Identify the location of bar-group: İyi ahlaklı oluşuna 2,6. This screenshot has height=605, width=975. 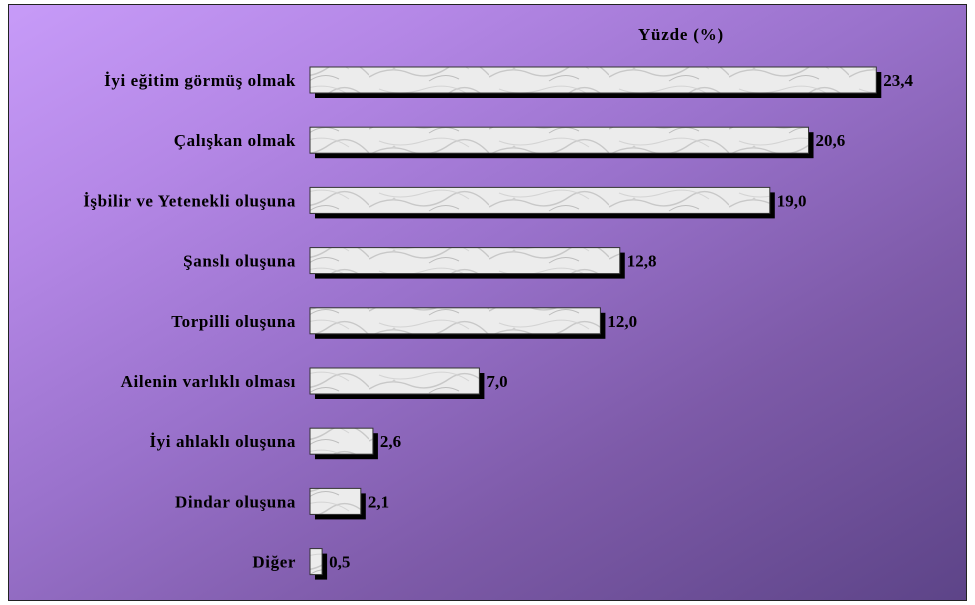
(275, 443).